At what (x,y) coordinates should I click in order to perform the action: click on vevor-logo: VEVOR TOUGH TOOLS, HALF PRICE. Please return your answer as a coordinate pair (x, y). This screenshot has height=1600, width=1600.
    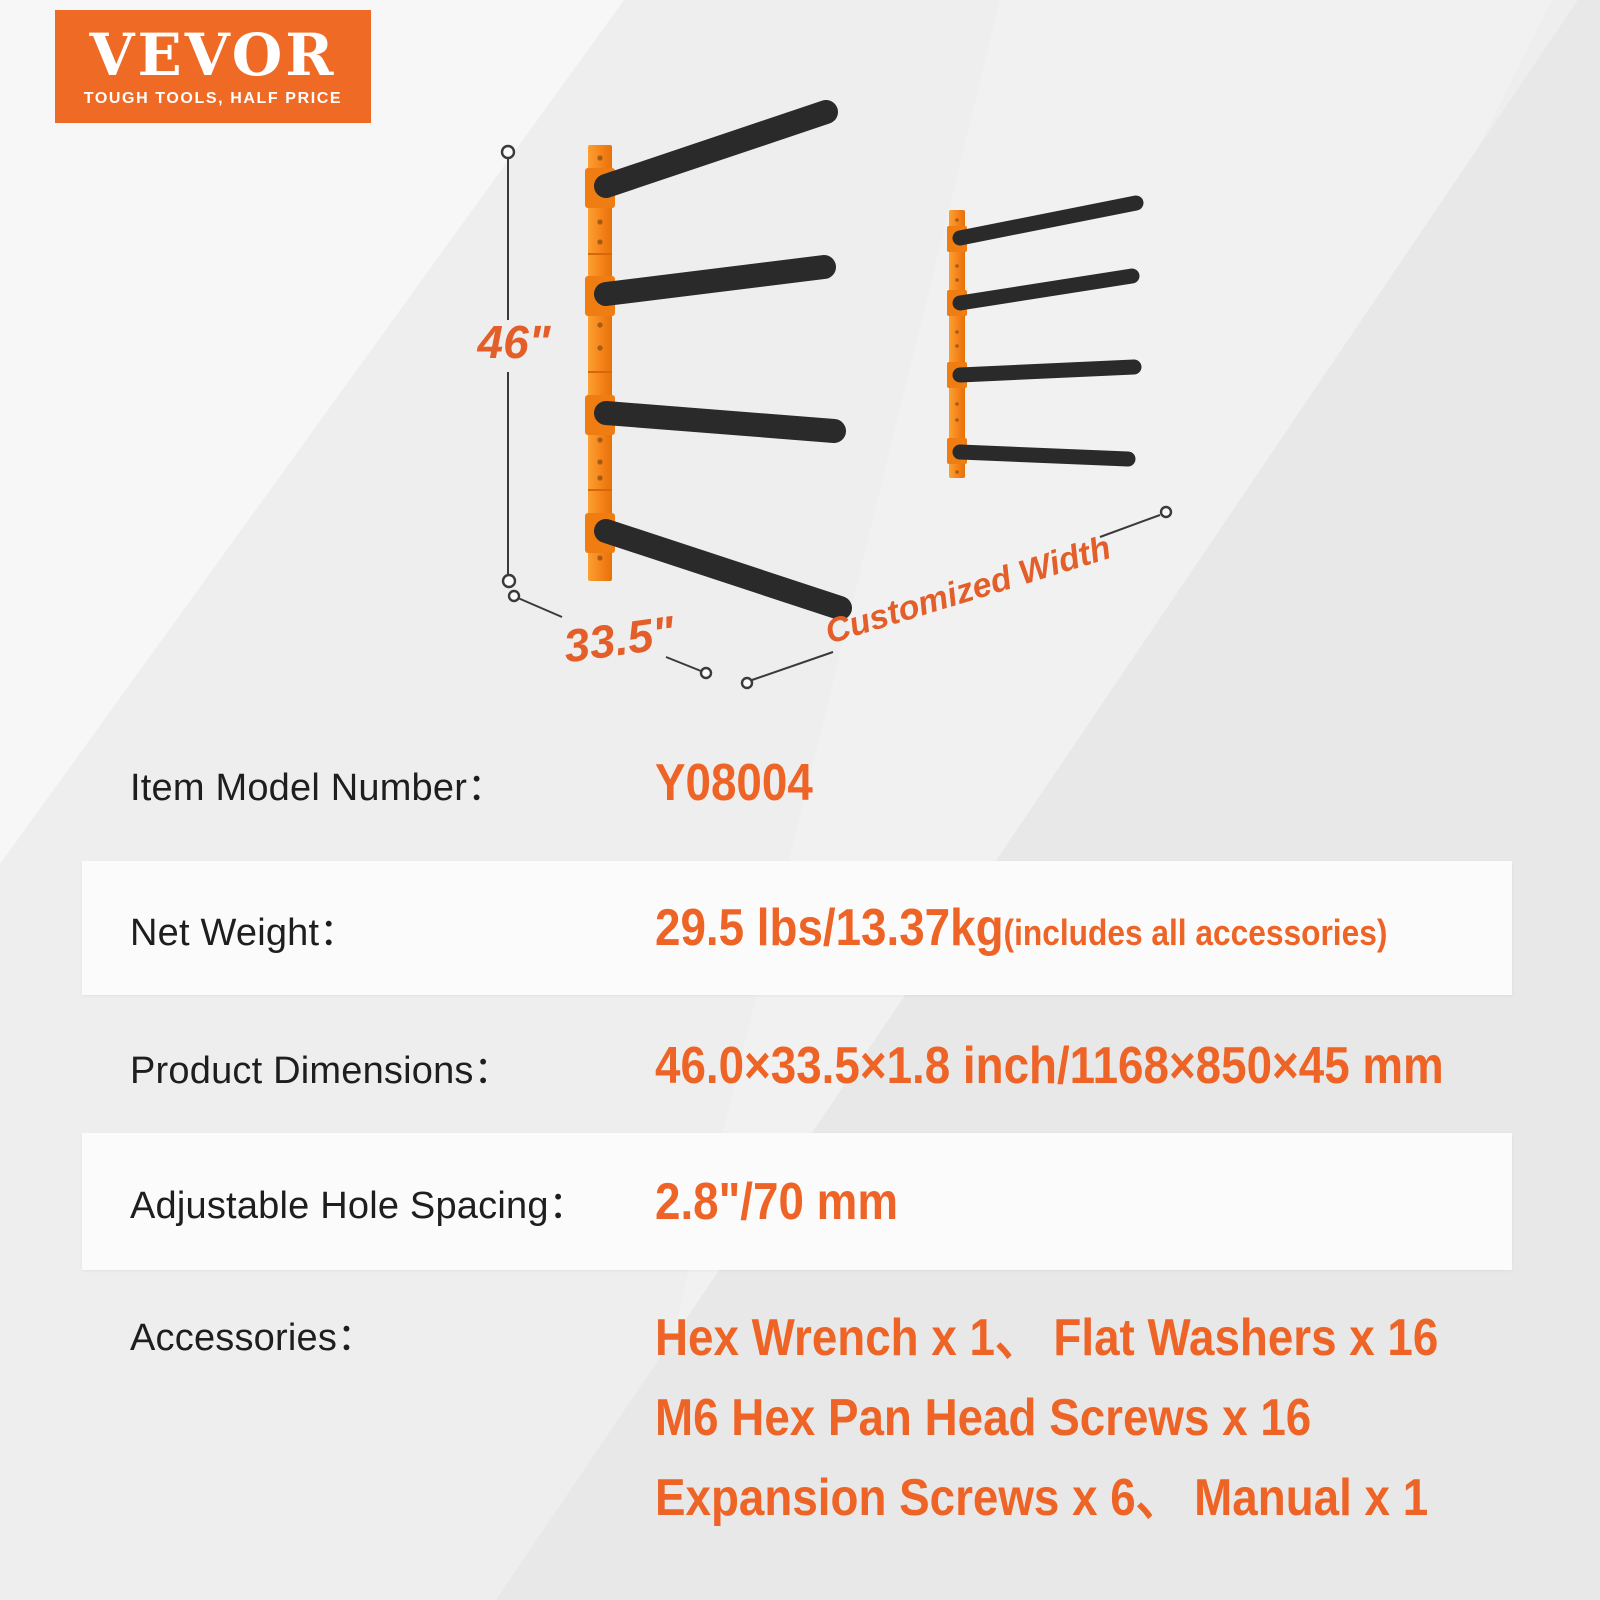
    Looking at the image, I should click on (213, 66).